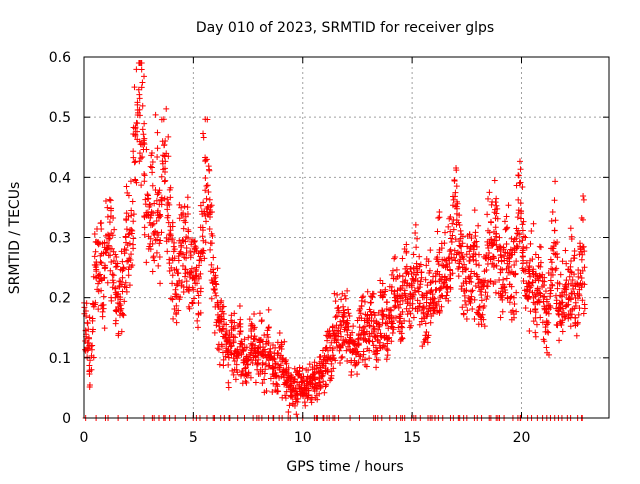  Describe the element at coordinates (60, 58) in the screenshot. I see `y-tick-label: 0.6` at that location.